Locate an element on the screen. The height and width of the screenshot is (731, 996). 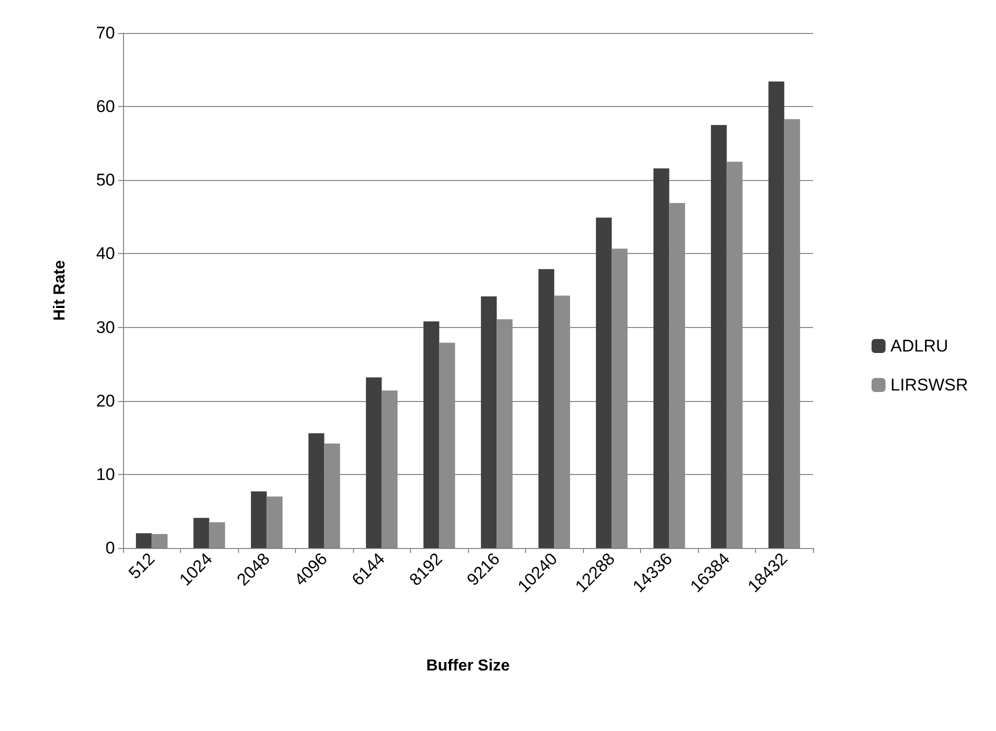
x-tick-label: 512 is located at coordinates (141, 566).